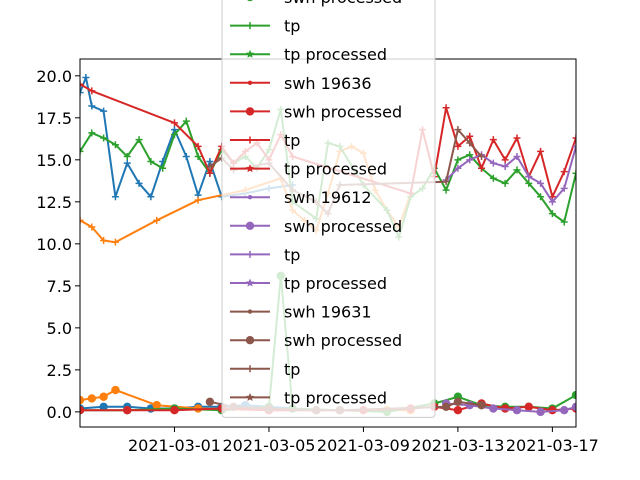 The image size is (640, 480). What do you see at coordinates (268, 445) in the screenshot?
I see `x-tick-label: 2021-03-05` at bounding box center [268, 445].